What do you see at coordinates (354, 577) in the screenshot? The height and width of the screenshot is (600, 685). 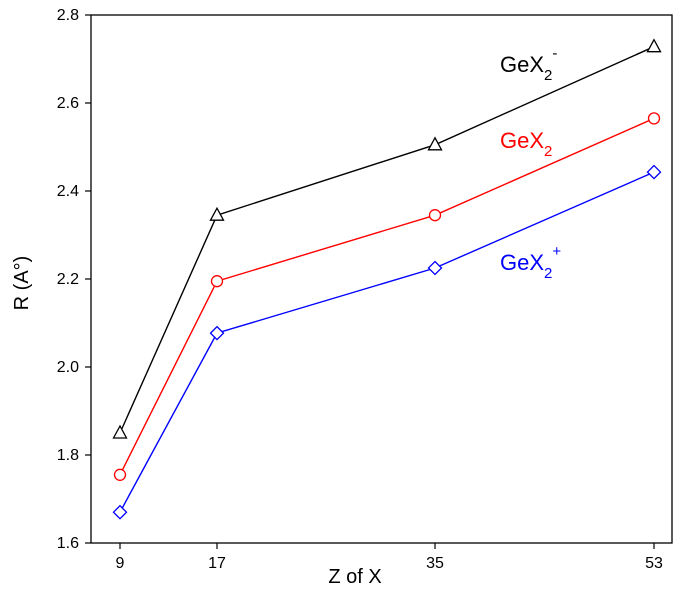 I see `x-axis-title: Z of X` at bounding box center [354, 577].